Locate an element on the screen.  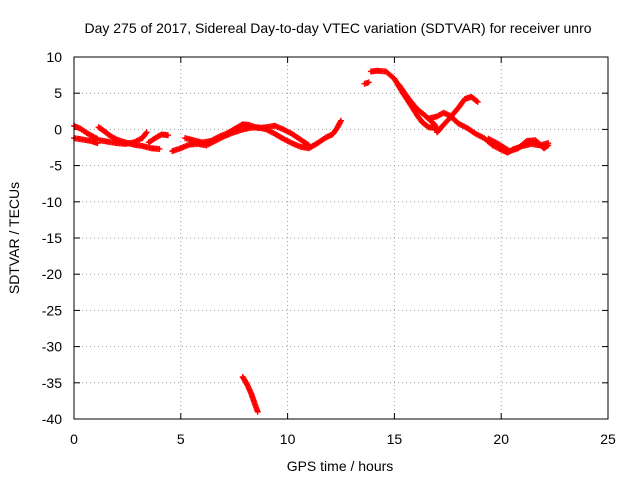
y-tick-label: -40 is located at coordinates (52, 419).